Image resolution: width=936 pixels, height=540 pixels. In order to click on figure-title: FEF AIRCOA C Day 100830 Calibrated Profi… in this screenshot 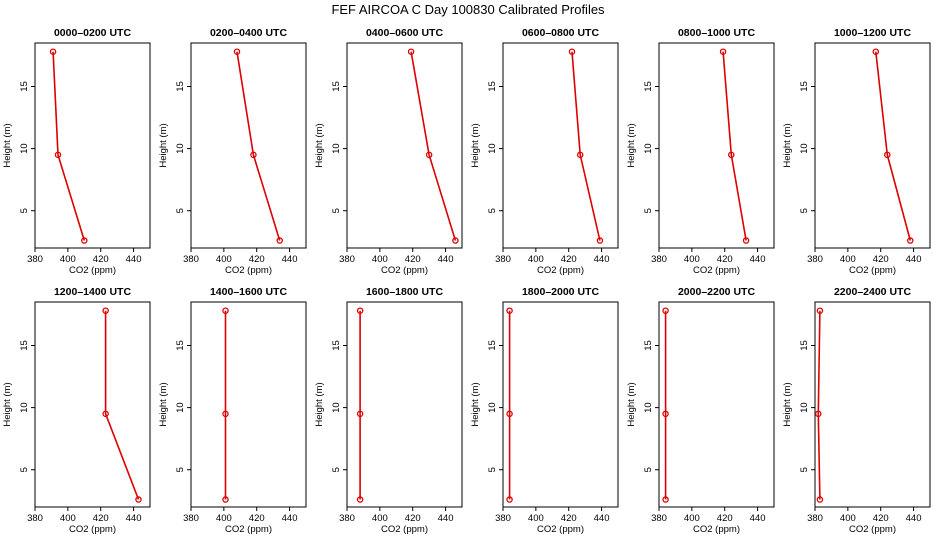, I will do `click(468, 9)`.